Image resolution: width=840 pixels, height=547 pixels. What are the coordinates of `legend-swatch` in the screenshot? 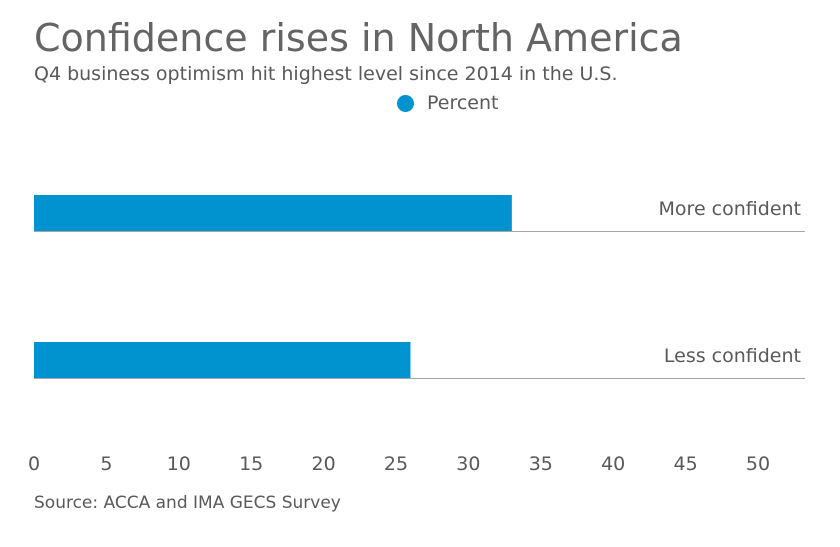 It's located at (405, 103).